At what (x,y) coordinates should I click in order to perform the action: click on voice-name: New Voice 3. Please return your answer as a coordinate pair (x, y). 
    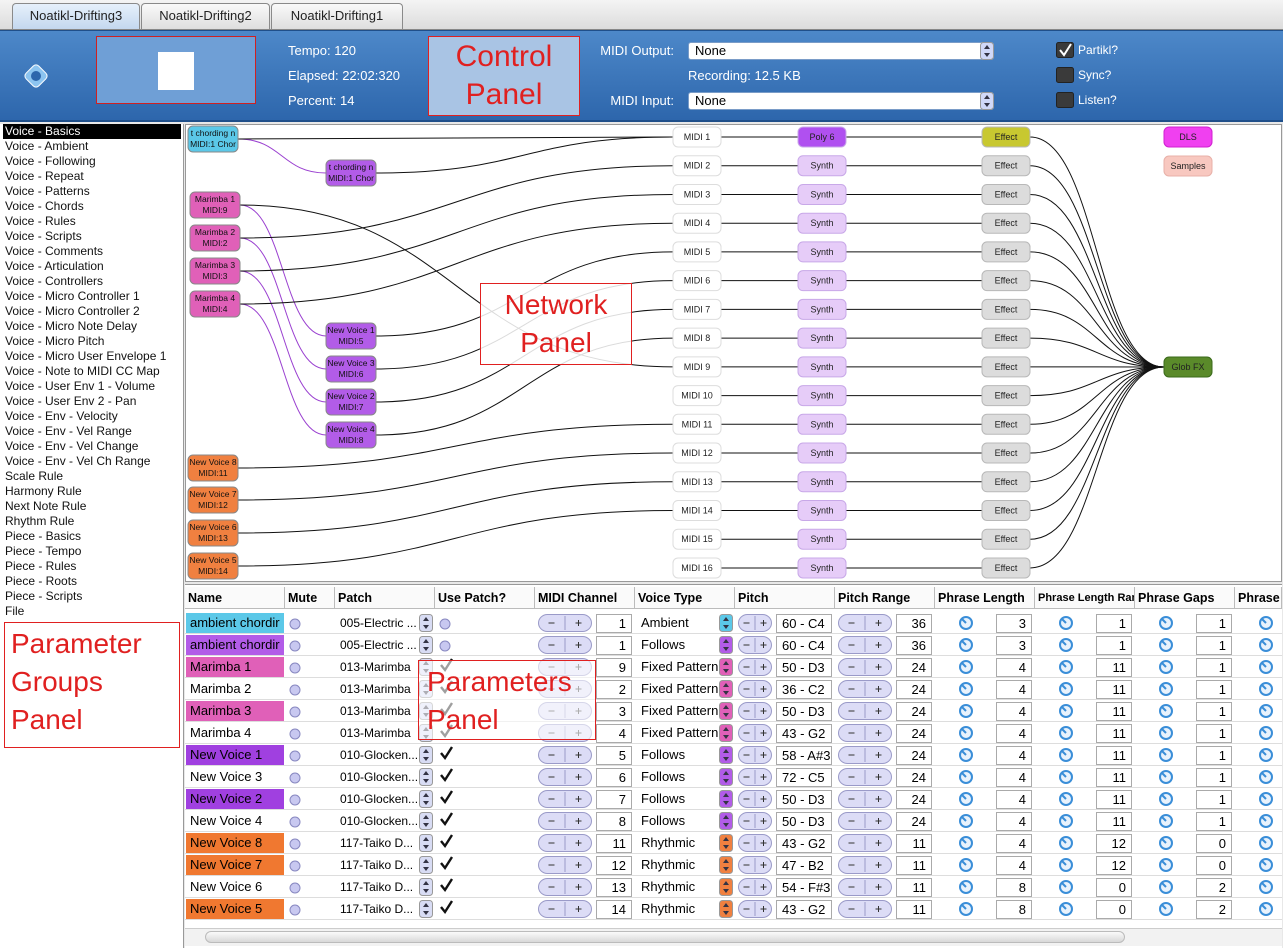
    Looking at the image, I should click on (235, 777).